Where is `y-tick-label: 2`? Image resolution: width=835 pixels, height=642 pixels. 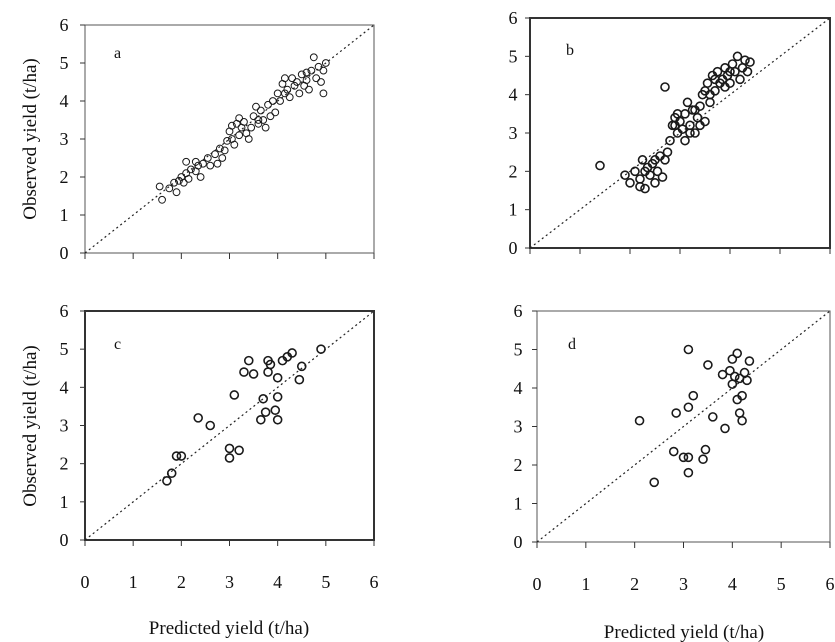
y-tick-label: 2 is located at coordinates (64, 177).